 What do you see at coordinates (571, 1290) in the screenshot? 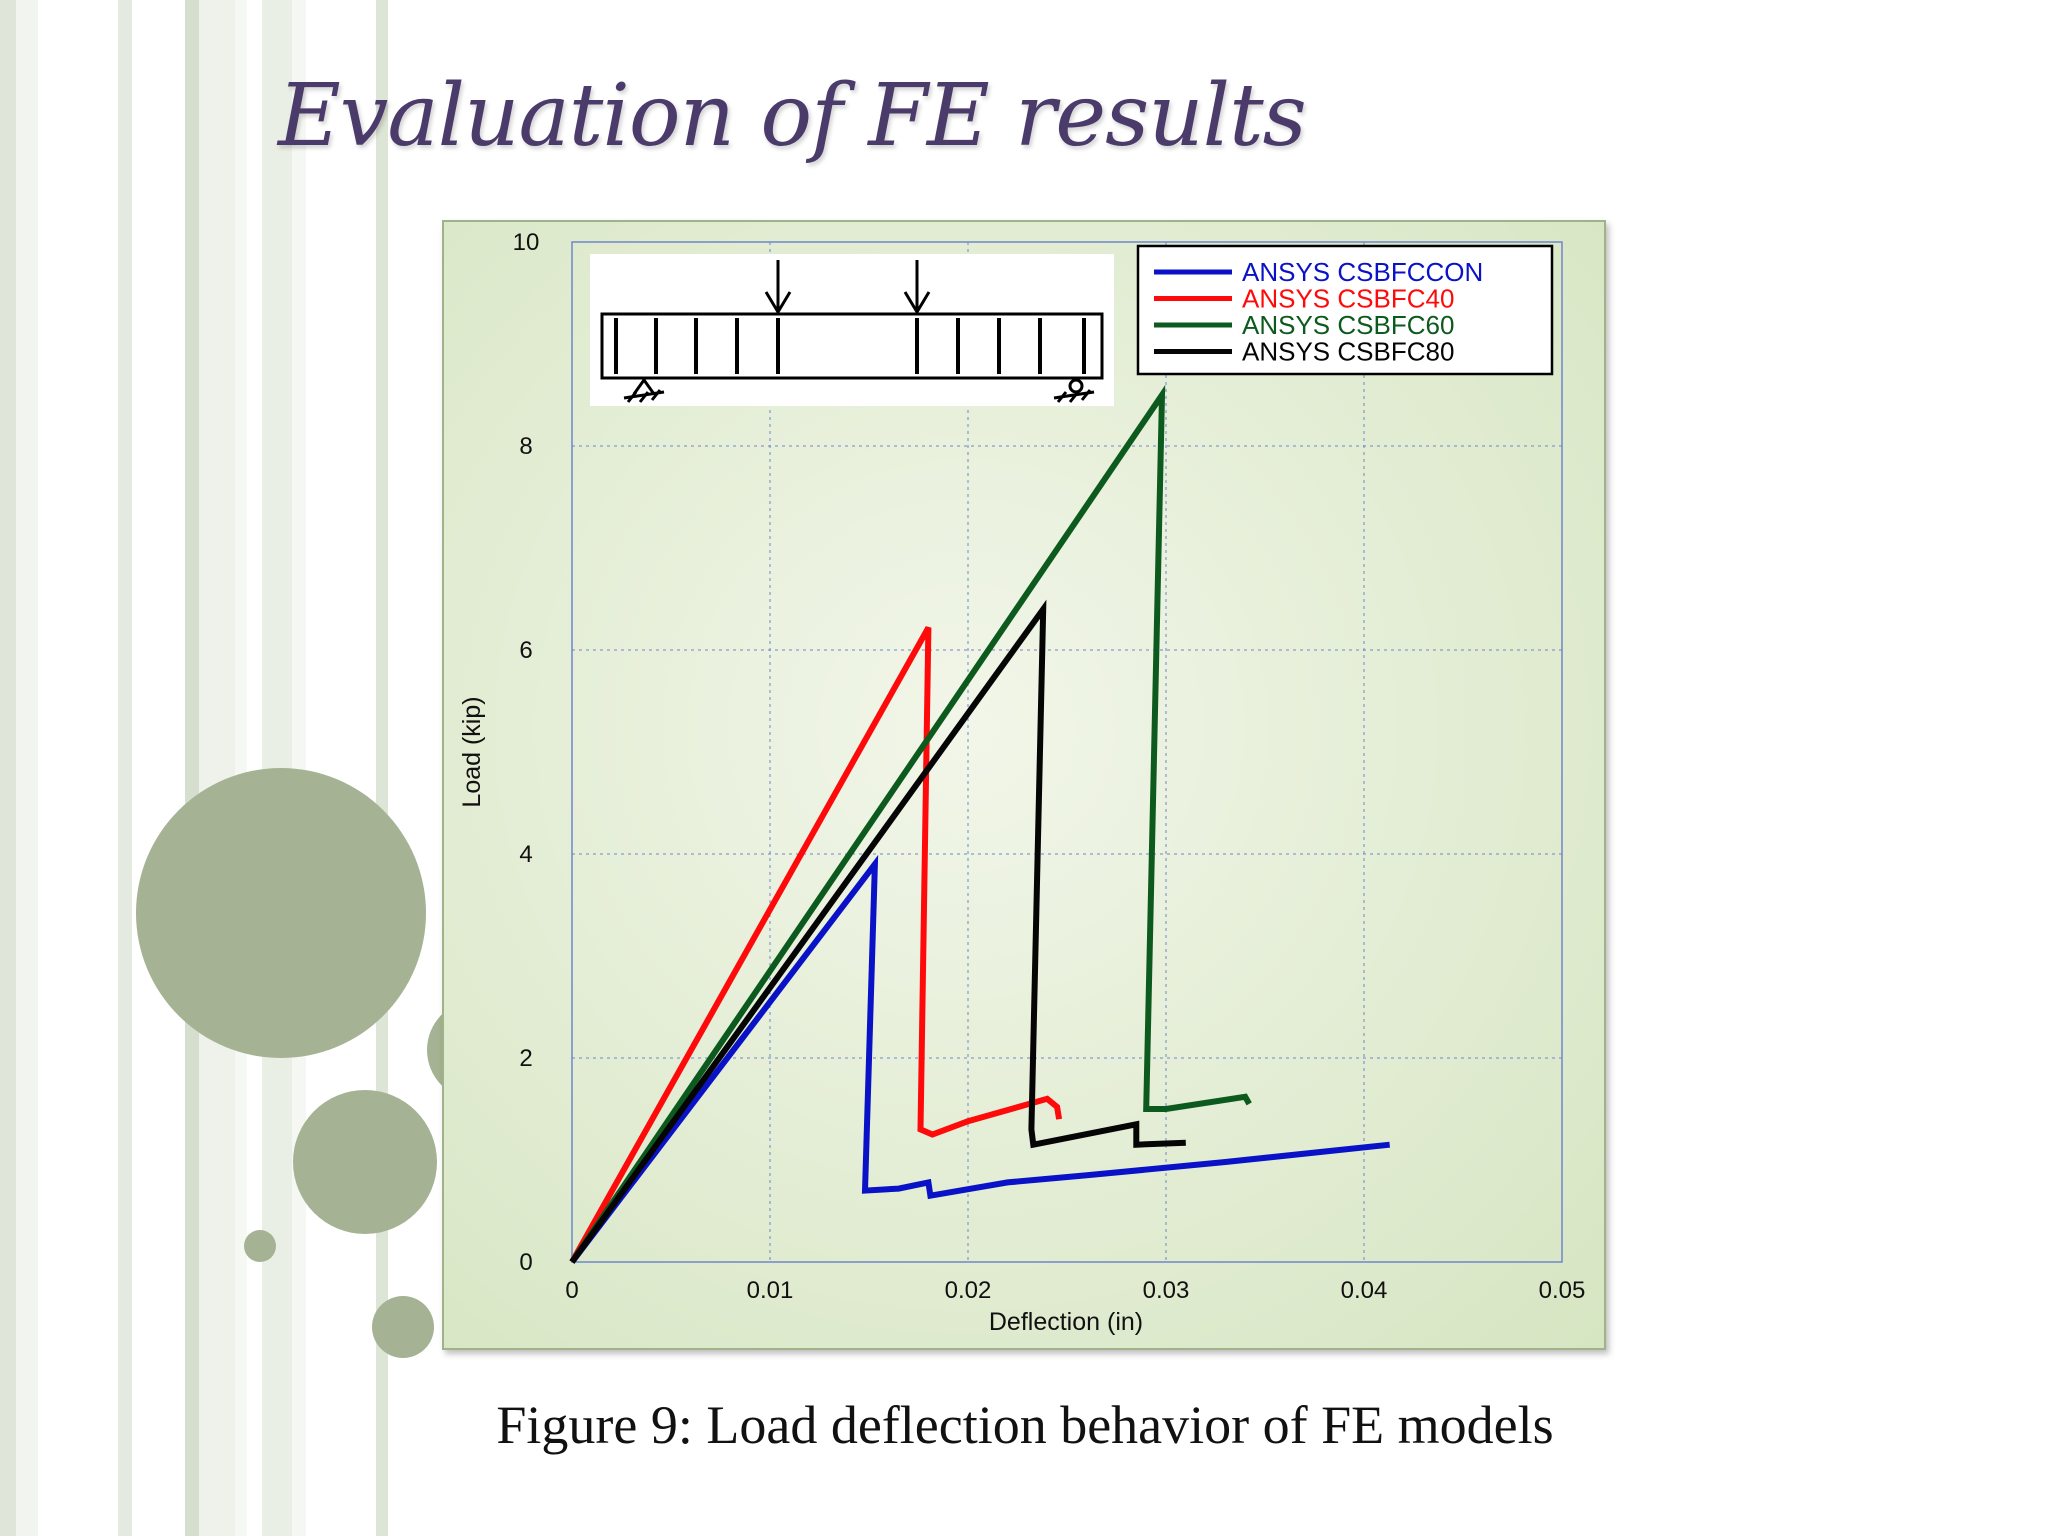
I see `x-tick-label: 0` at bounding box center [571, 1290].